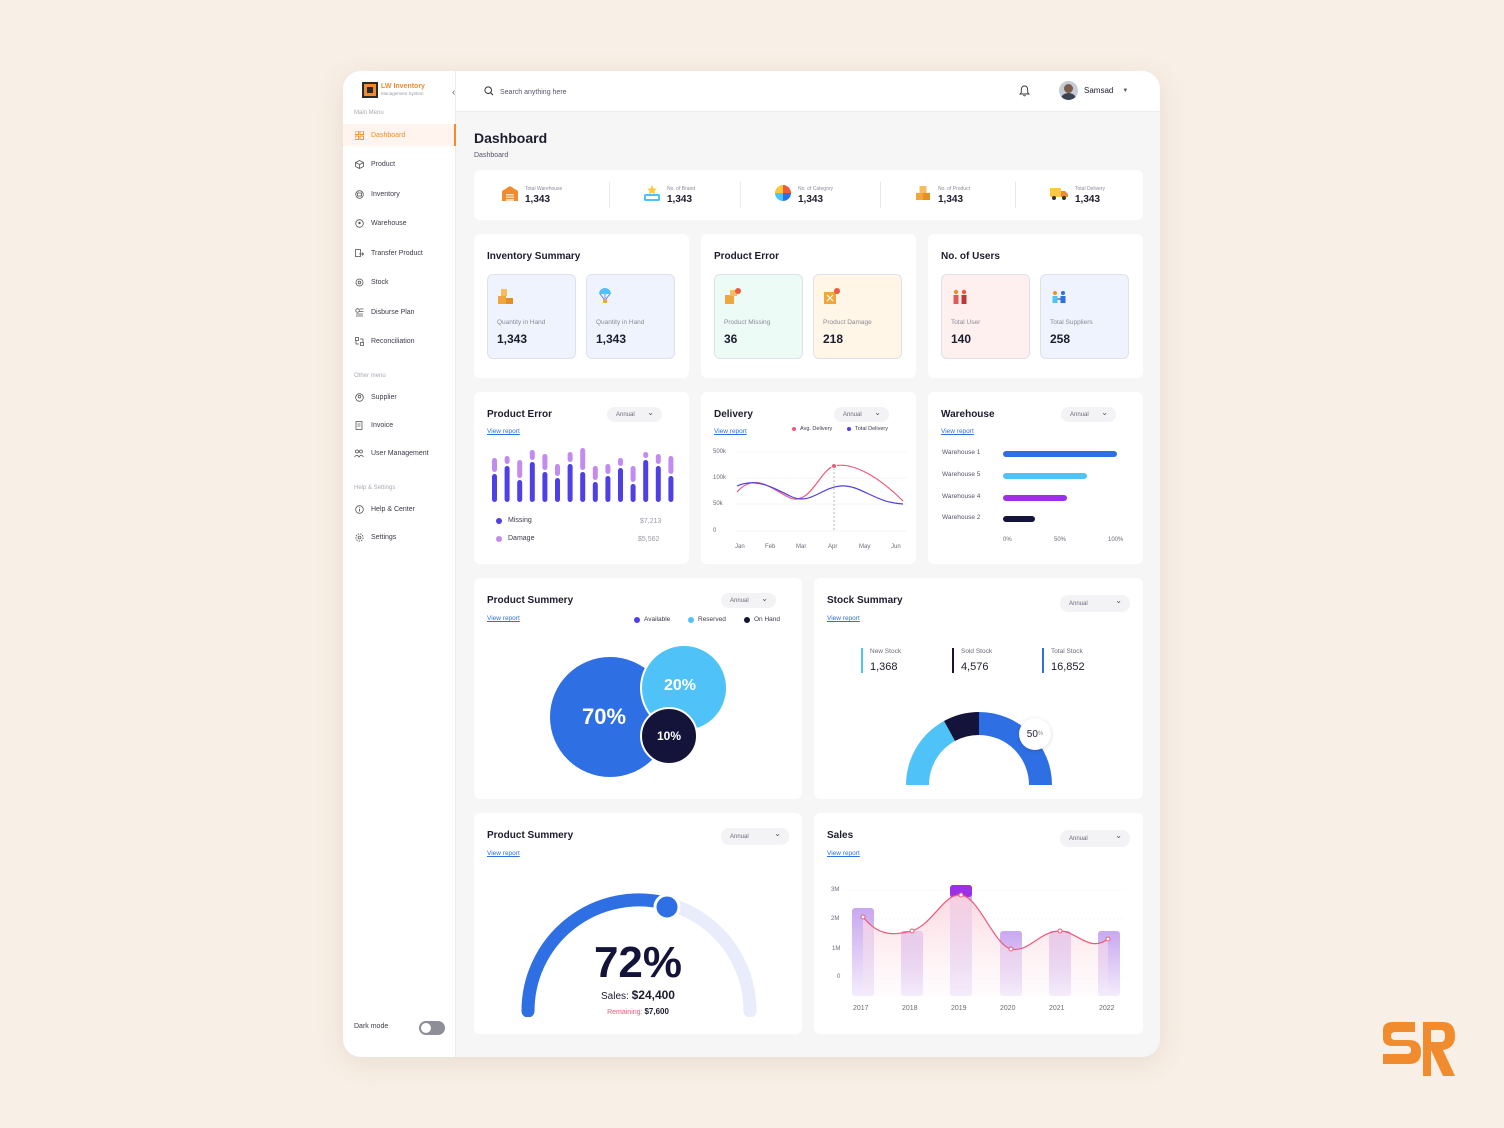 The height and width of the screenshot is (1128, 1504). I want to click on search-input: Search anything here, so click(533, 92).